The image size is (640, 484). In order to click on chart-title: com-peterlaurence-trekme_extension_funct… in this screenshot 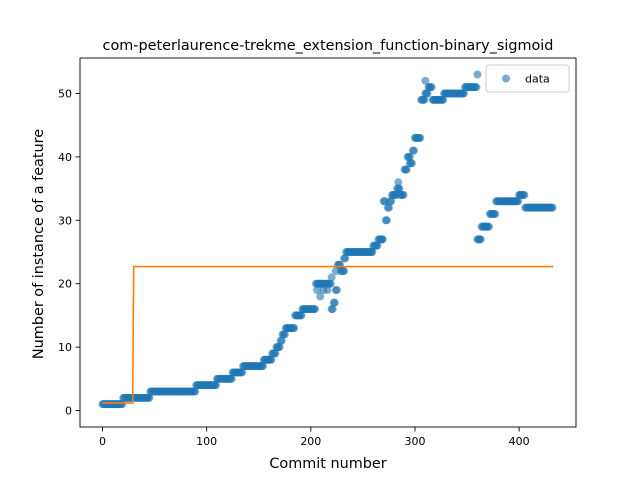, I will do `click(328, 46)`.